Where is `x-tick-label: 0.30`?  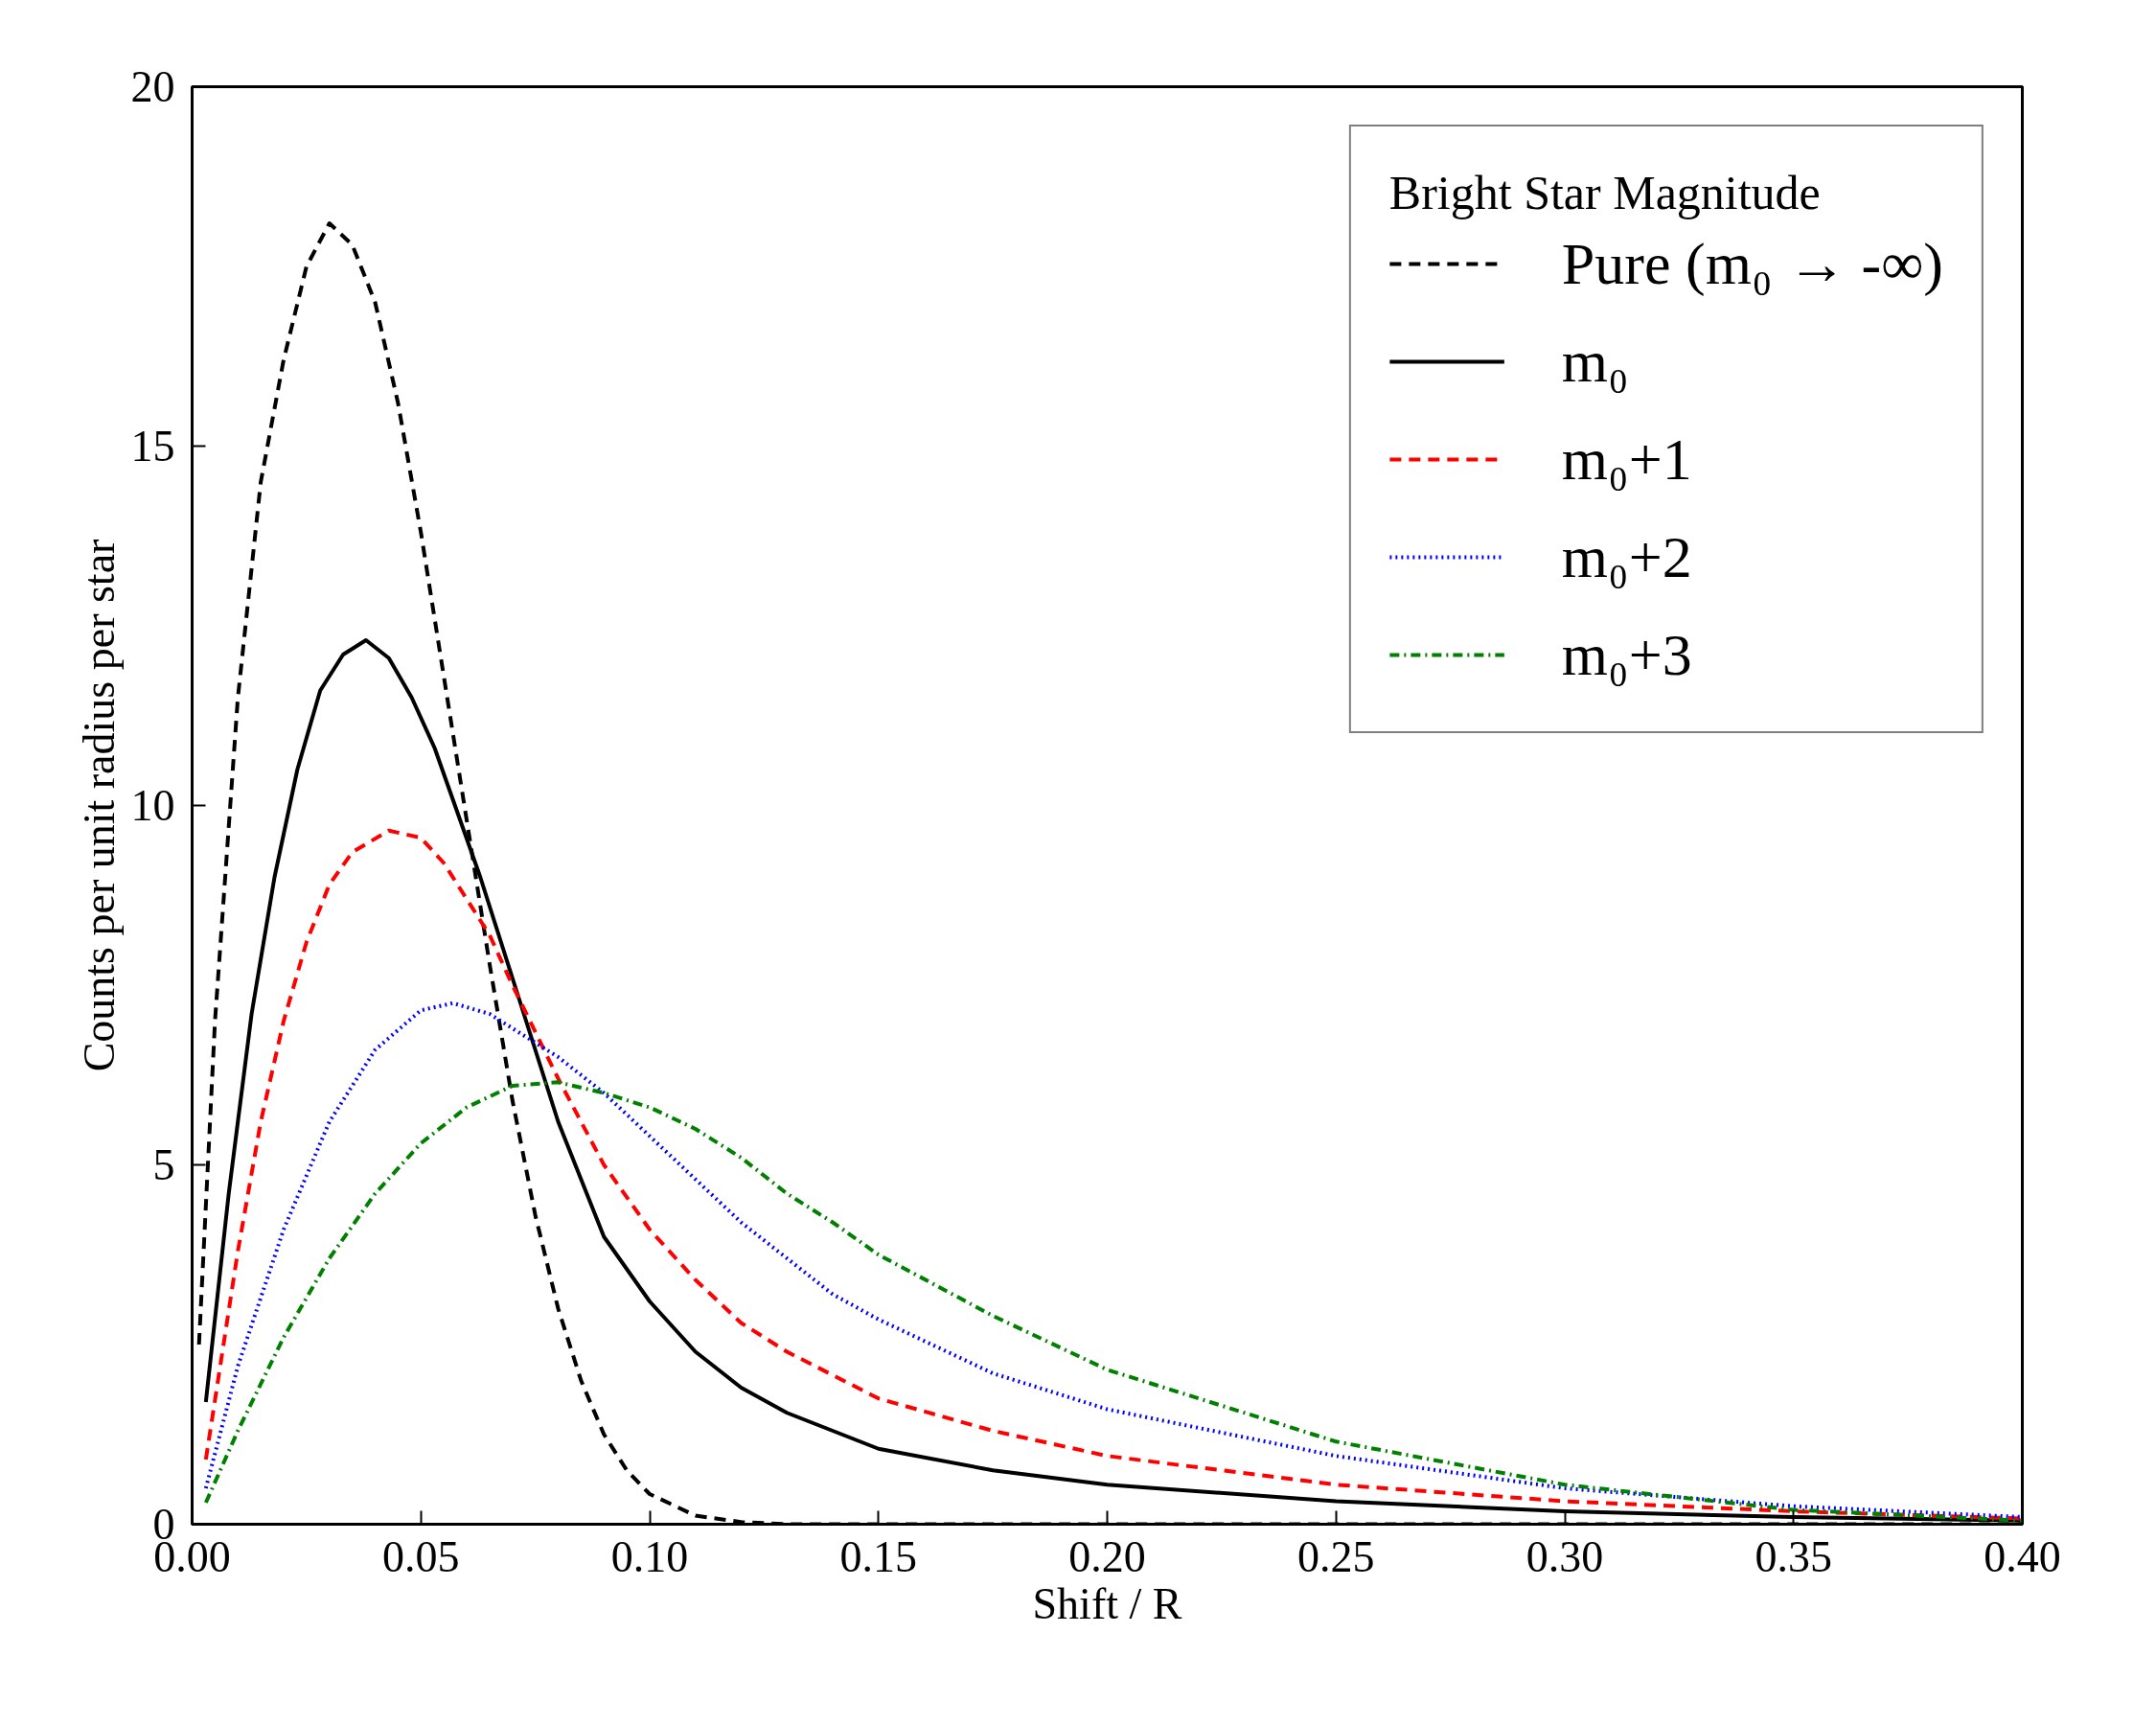 x-tick-label: 0.30 is located at coordinates (1564, 1556).